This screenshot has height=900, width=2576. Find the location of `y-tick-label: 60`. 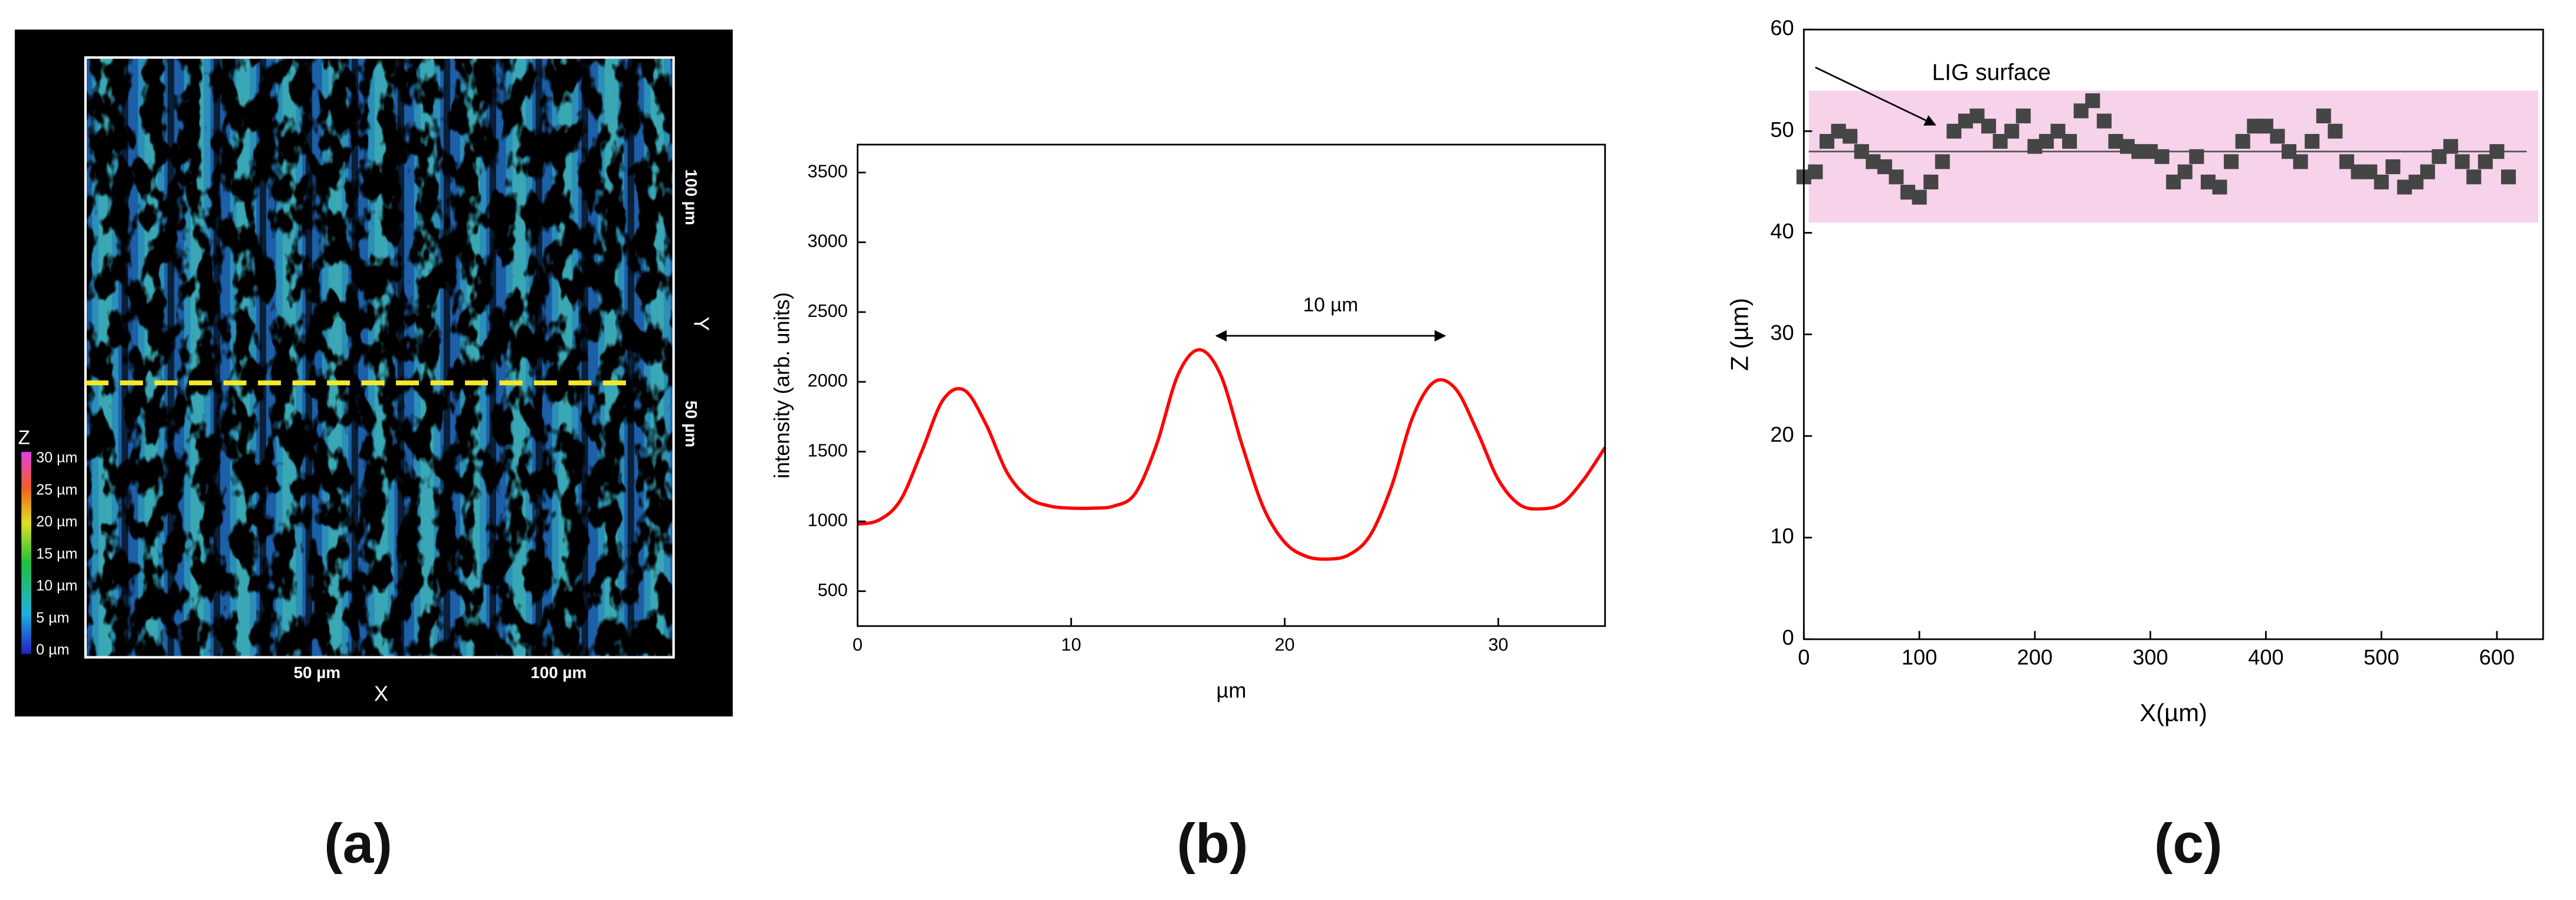

y-tick-label: 60 is located at coordinates (1782, 28).